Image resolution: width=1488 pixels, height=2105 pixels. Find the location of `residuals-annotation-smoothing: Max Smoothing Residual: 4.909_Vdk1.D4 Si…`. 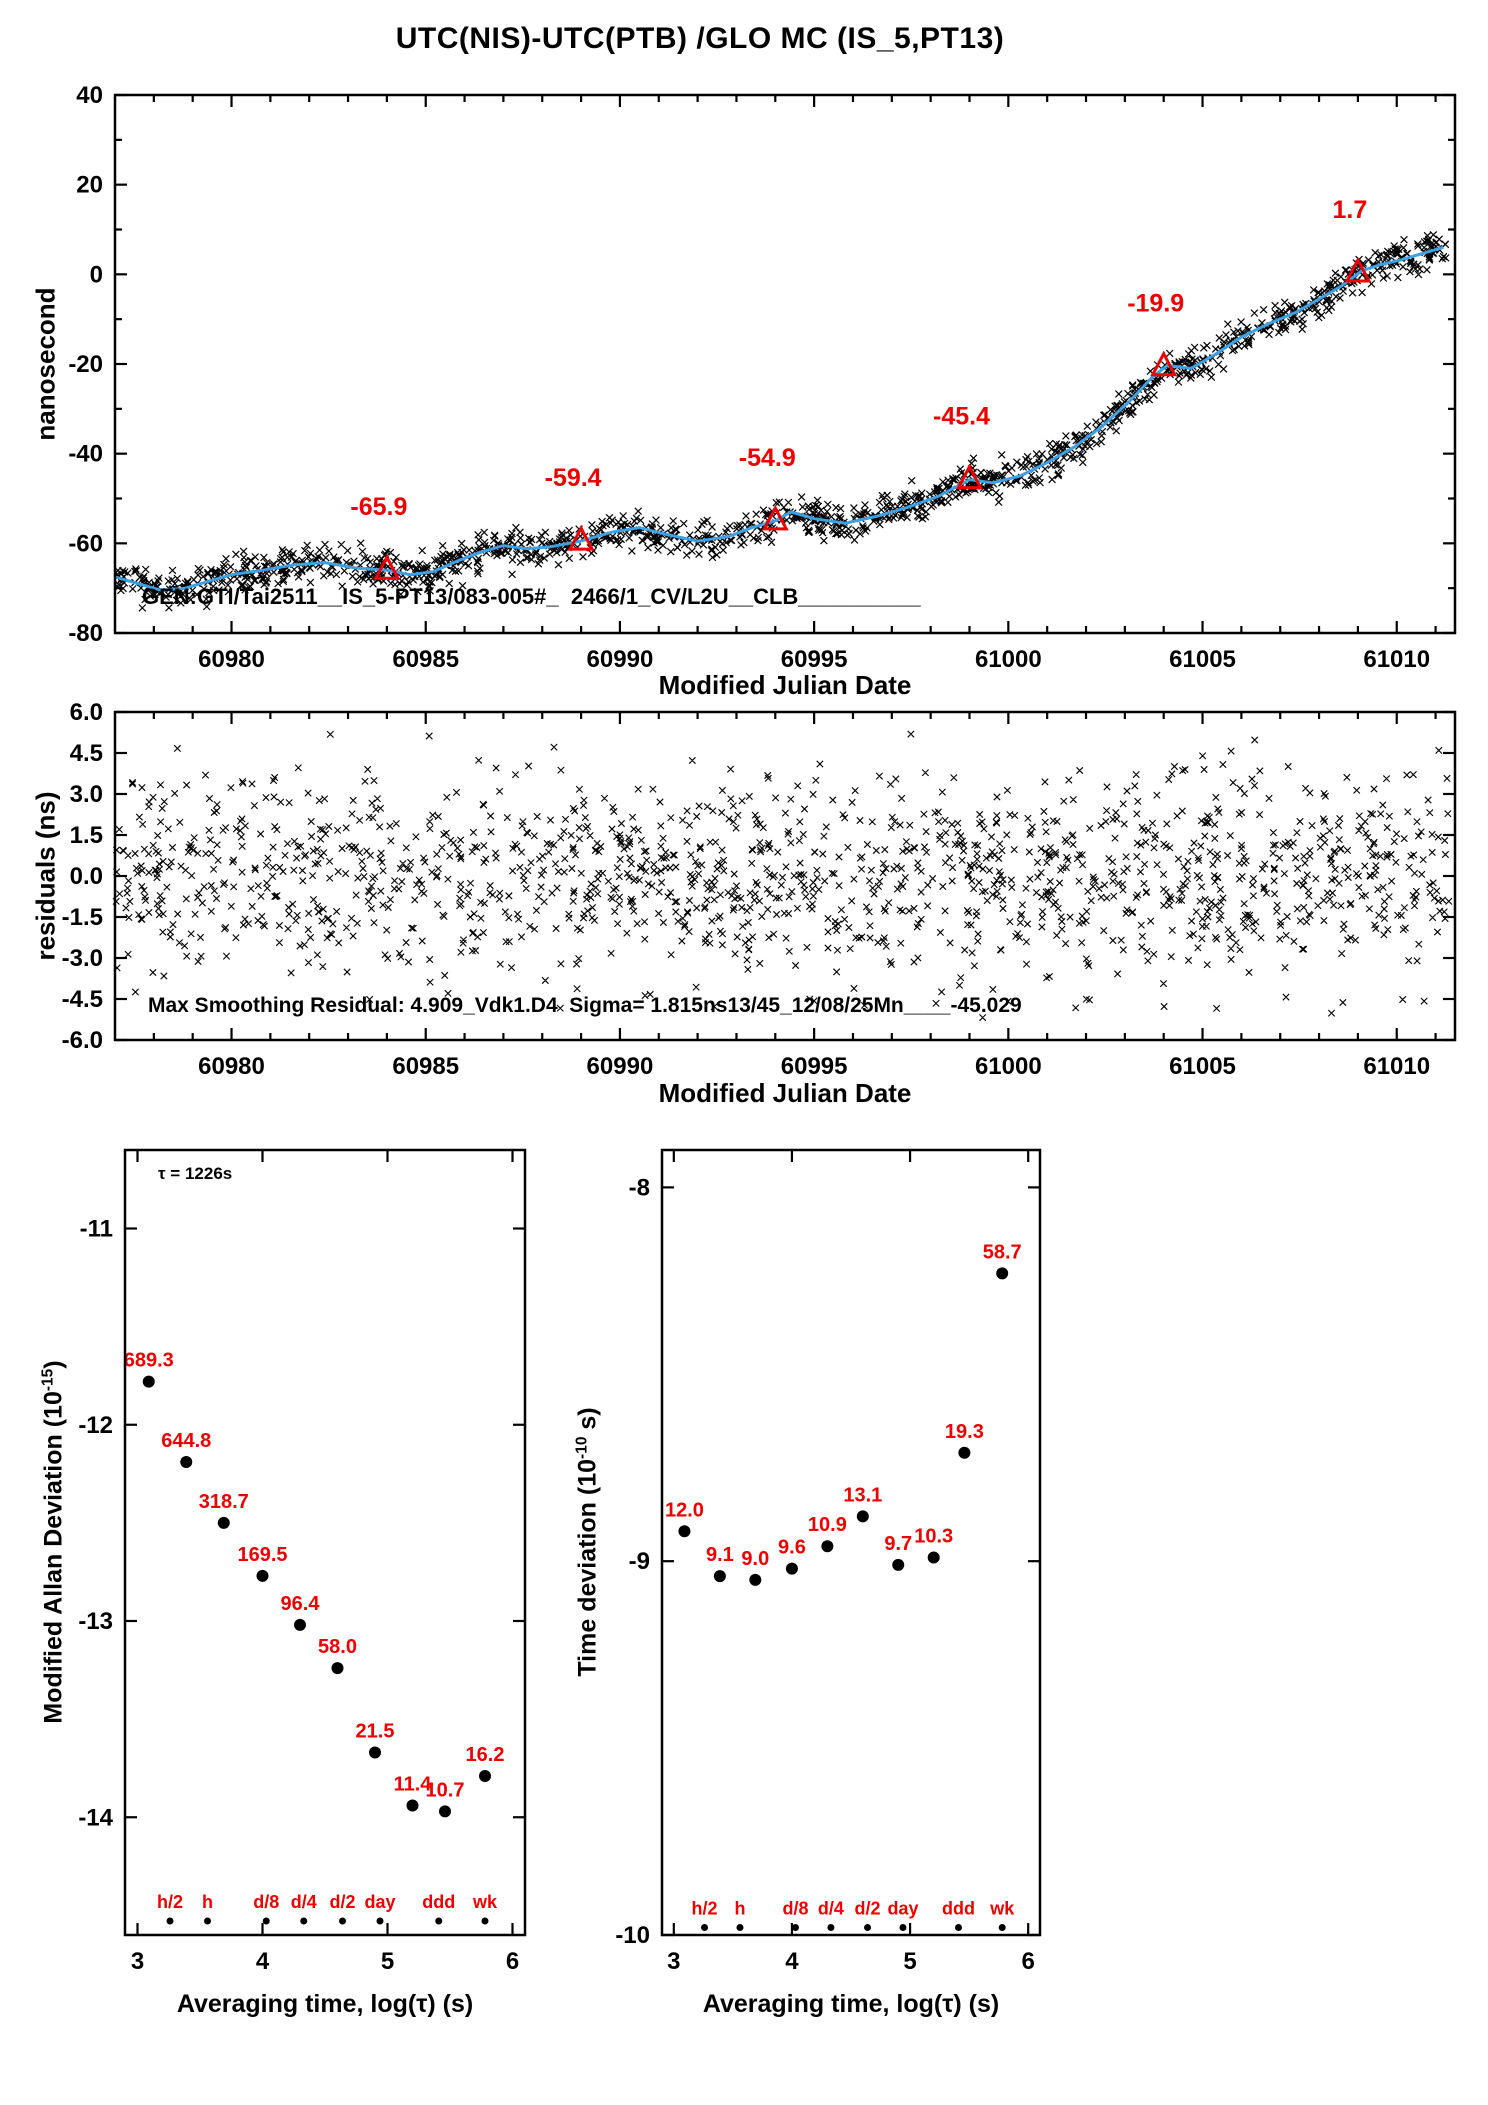

residuals-annotation-smoothing: Max Smoothing Residual: 4.909_Vdk1.D4 Si… is located at coordinates (585, 1005).